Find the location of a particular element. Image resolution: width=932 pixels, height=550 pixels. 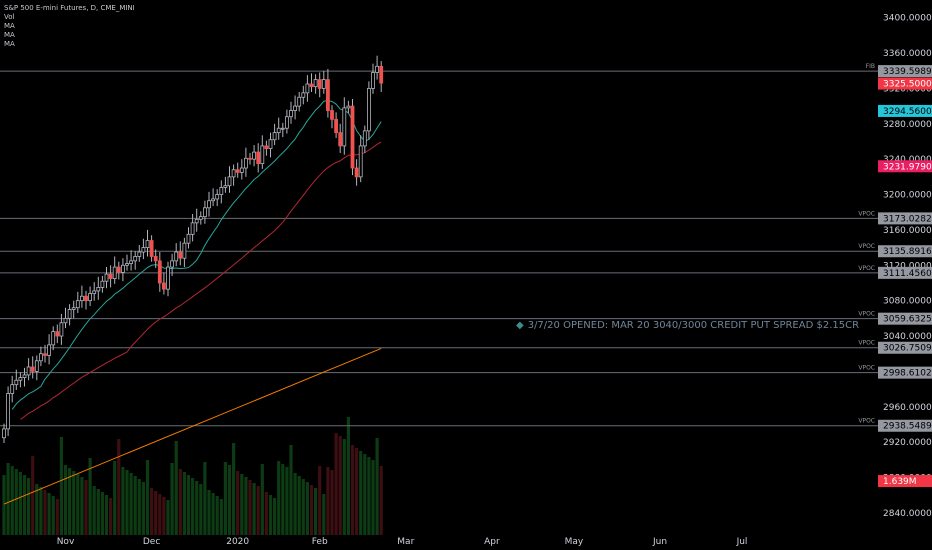

time-axis: Nov Dec 2020 Feb Mar Apr May Jun Jul is located at coordinates (402, 542).